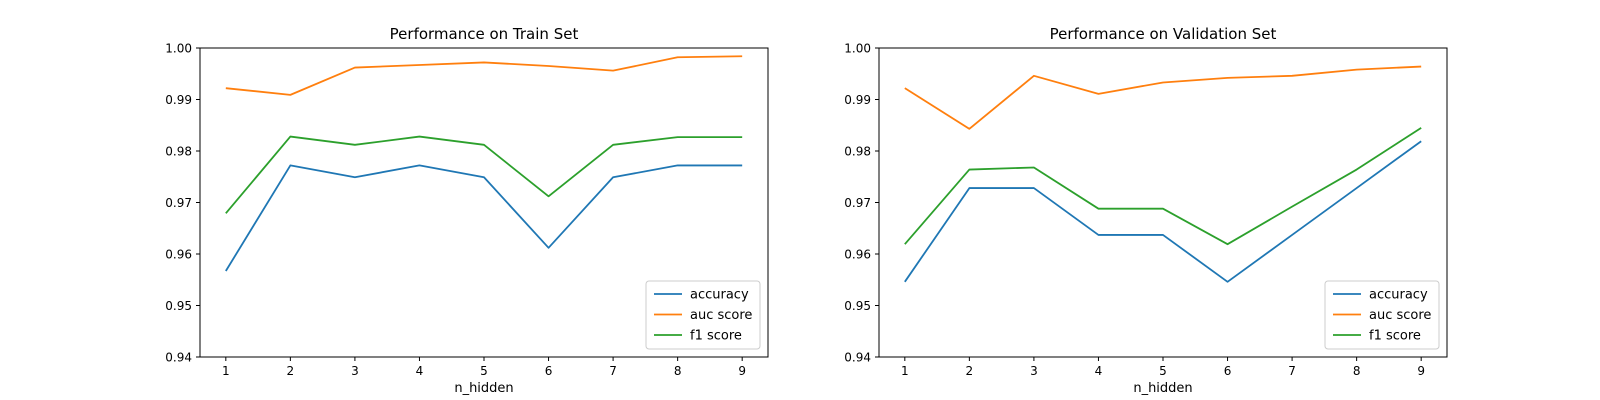  I want to click on chart-title: Performance on Train Set, so click(484, 34).